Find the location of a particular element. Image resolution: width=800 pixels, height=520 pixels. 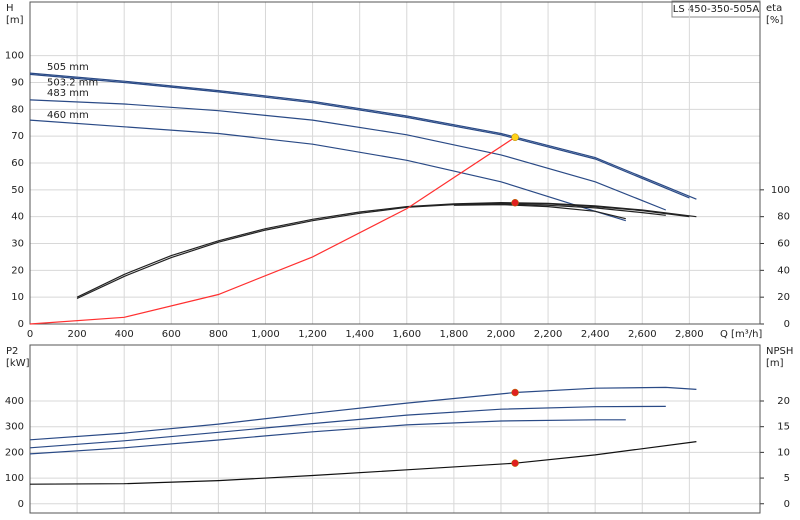

y2-tick-label: 40 is located at coordinates (783, 270).